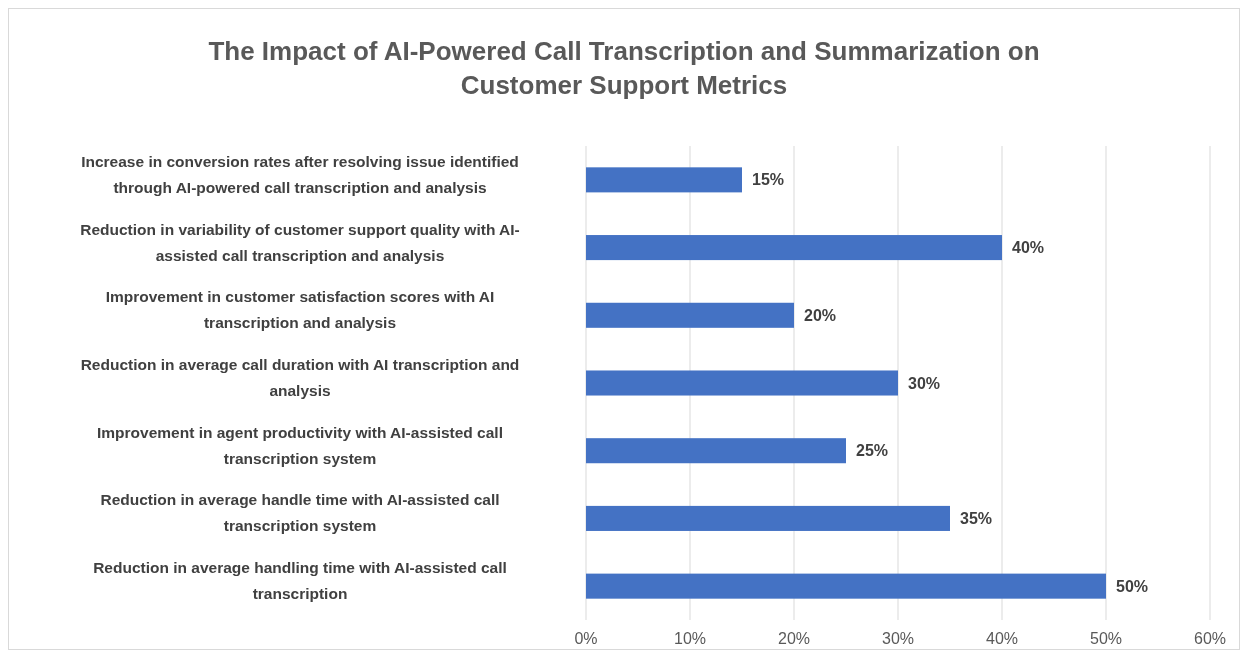 The width and height of the screenshot is (1248, 658). What do you see at coordinates (300, 174) in the screenshot?
I see `y-tick-label: Increase in conversion rates after resolving issue identified through AI-powered call transcription and analysis` at bounding box center [300, 174].